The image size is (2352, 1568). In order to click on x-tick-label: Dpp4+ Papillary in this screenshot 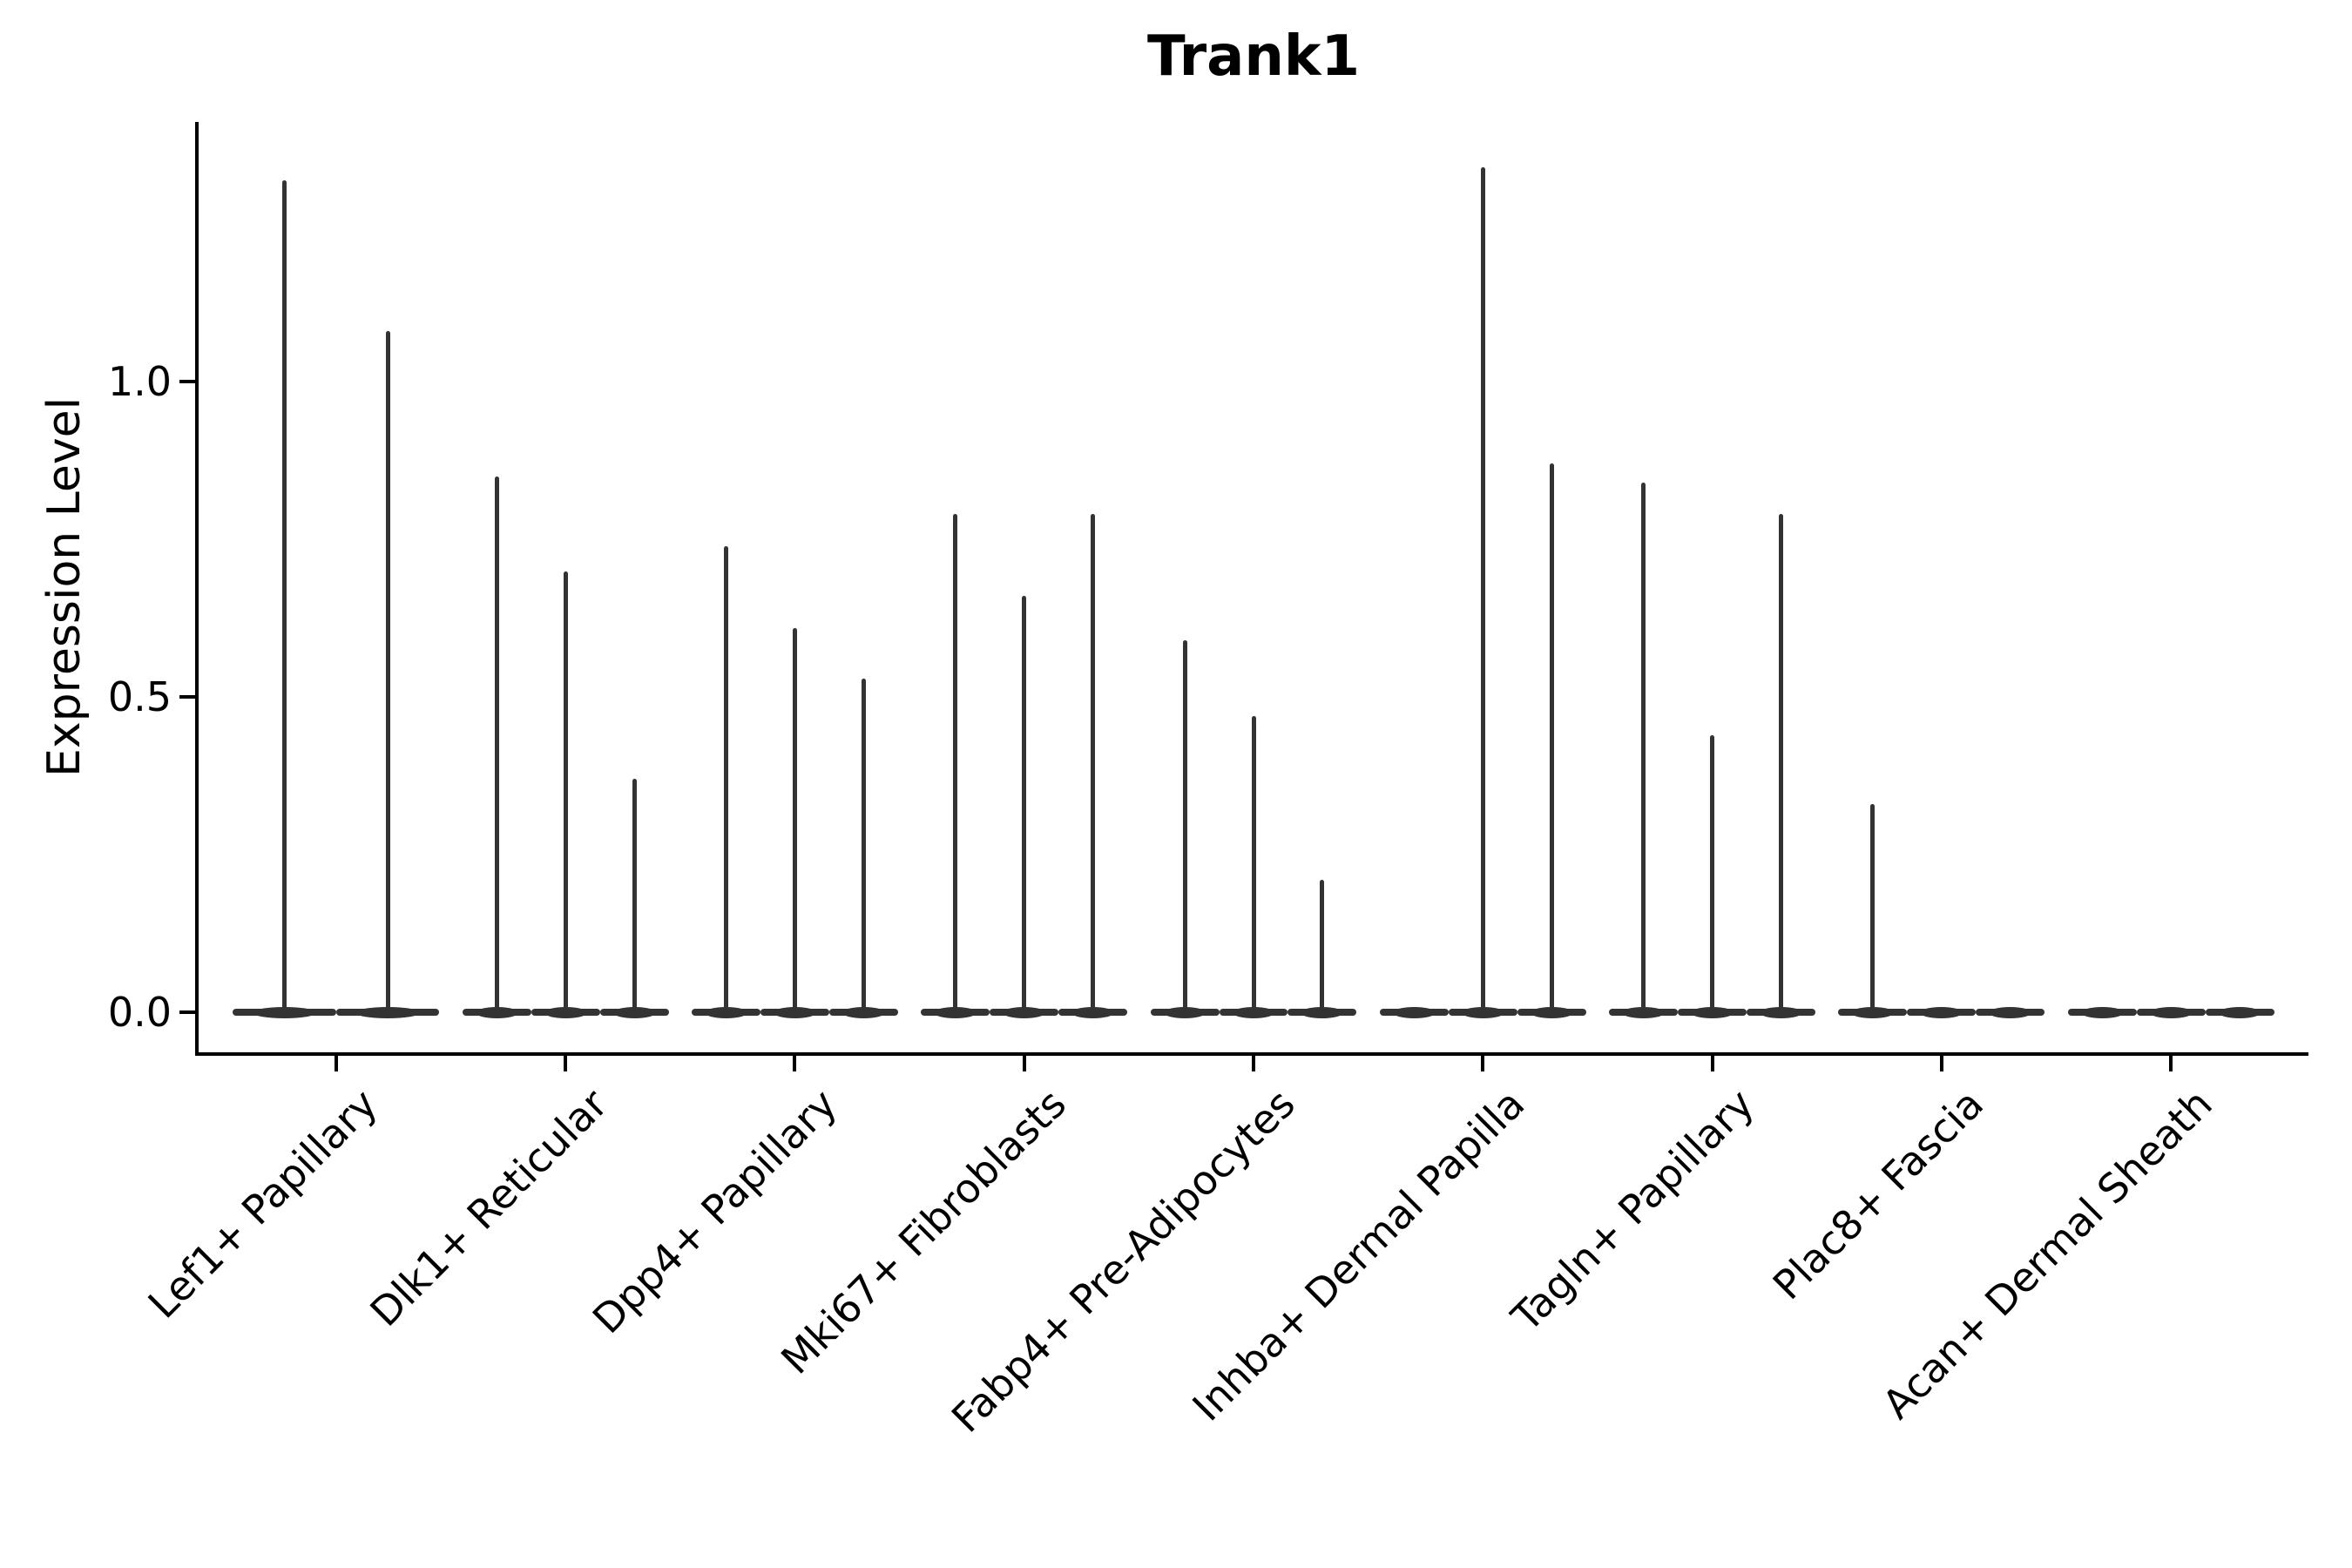, I will do `click(714, 1211)`.